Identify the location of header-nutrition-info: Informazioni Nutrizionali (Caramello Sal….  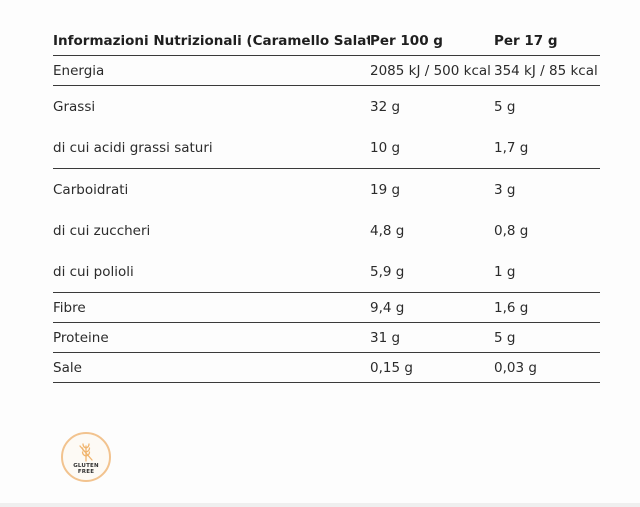
(211, 41).